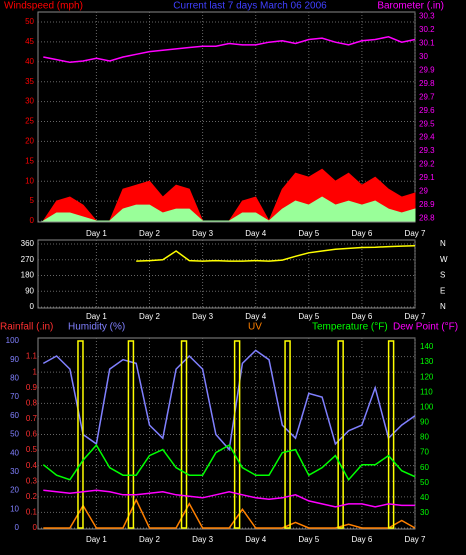 The width and height of the screenshot is (466, 555). Describe the element at coordinates (423, 191) in the screenshot. I see `y2-tick-label: 29` at that location.